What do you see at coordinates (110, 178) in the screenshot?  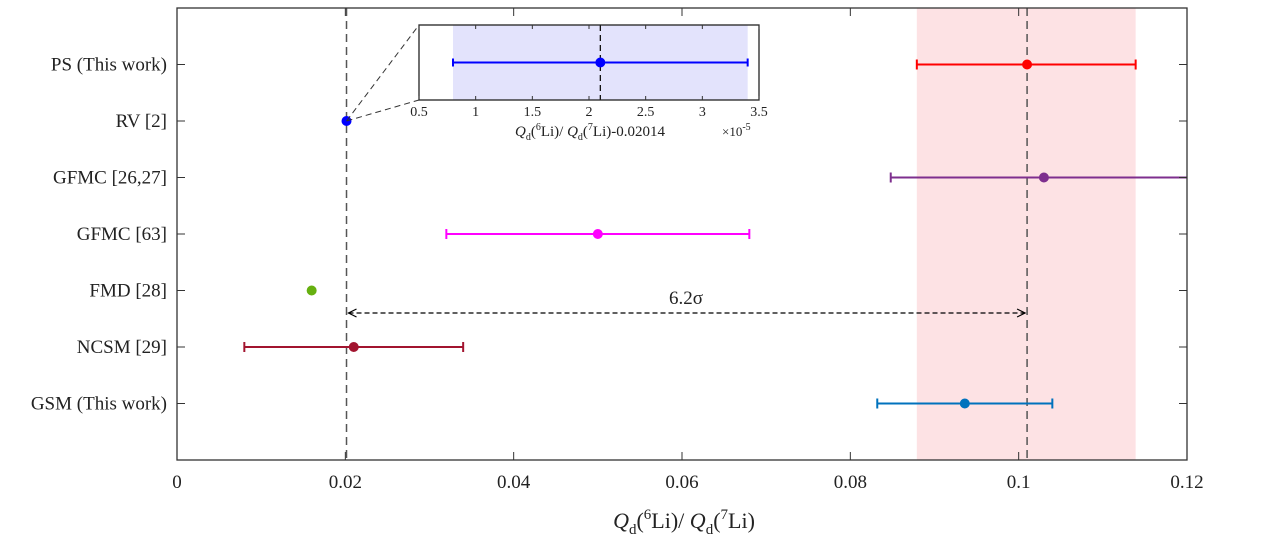 I see `y-tick-label: GFMC [26,27]` at bounding box center [110, 178].